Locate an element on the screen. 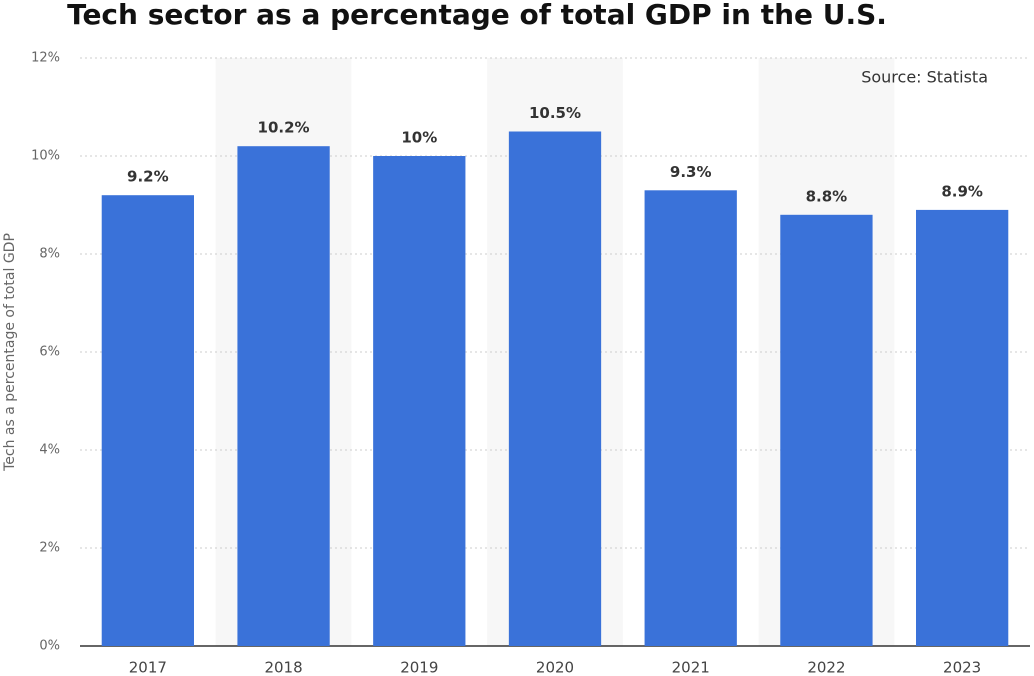  x-tick-label: 2023 is located at coordinates (962, 667).